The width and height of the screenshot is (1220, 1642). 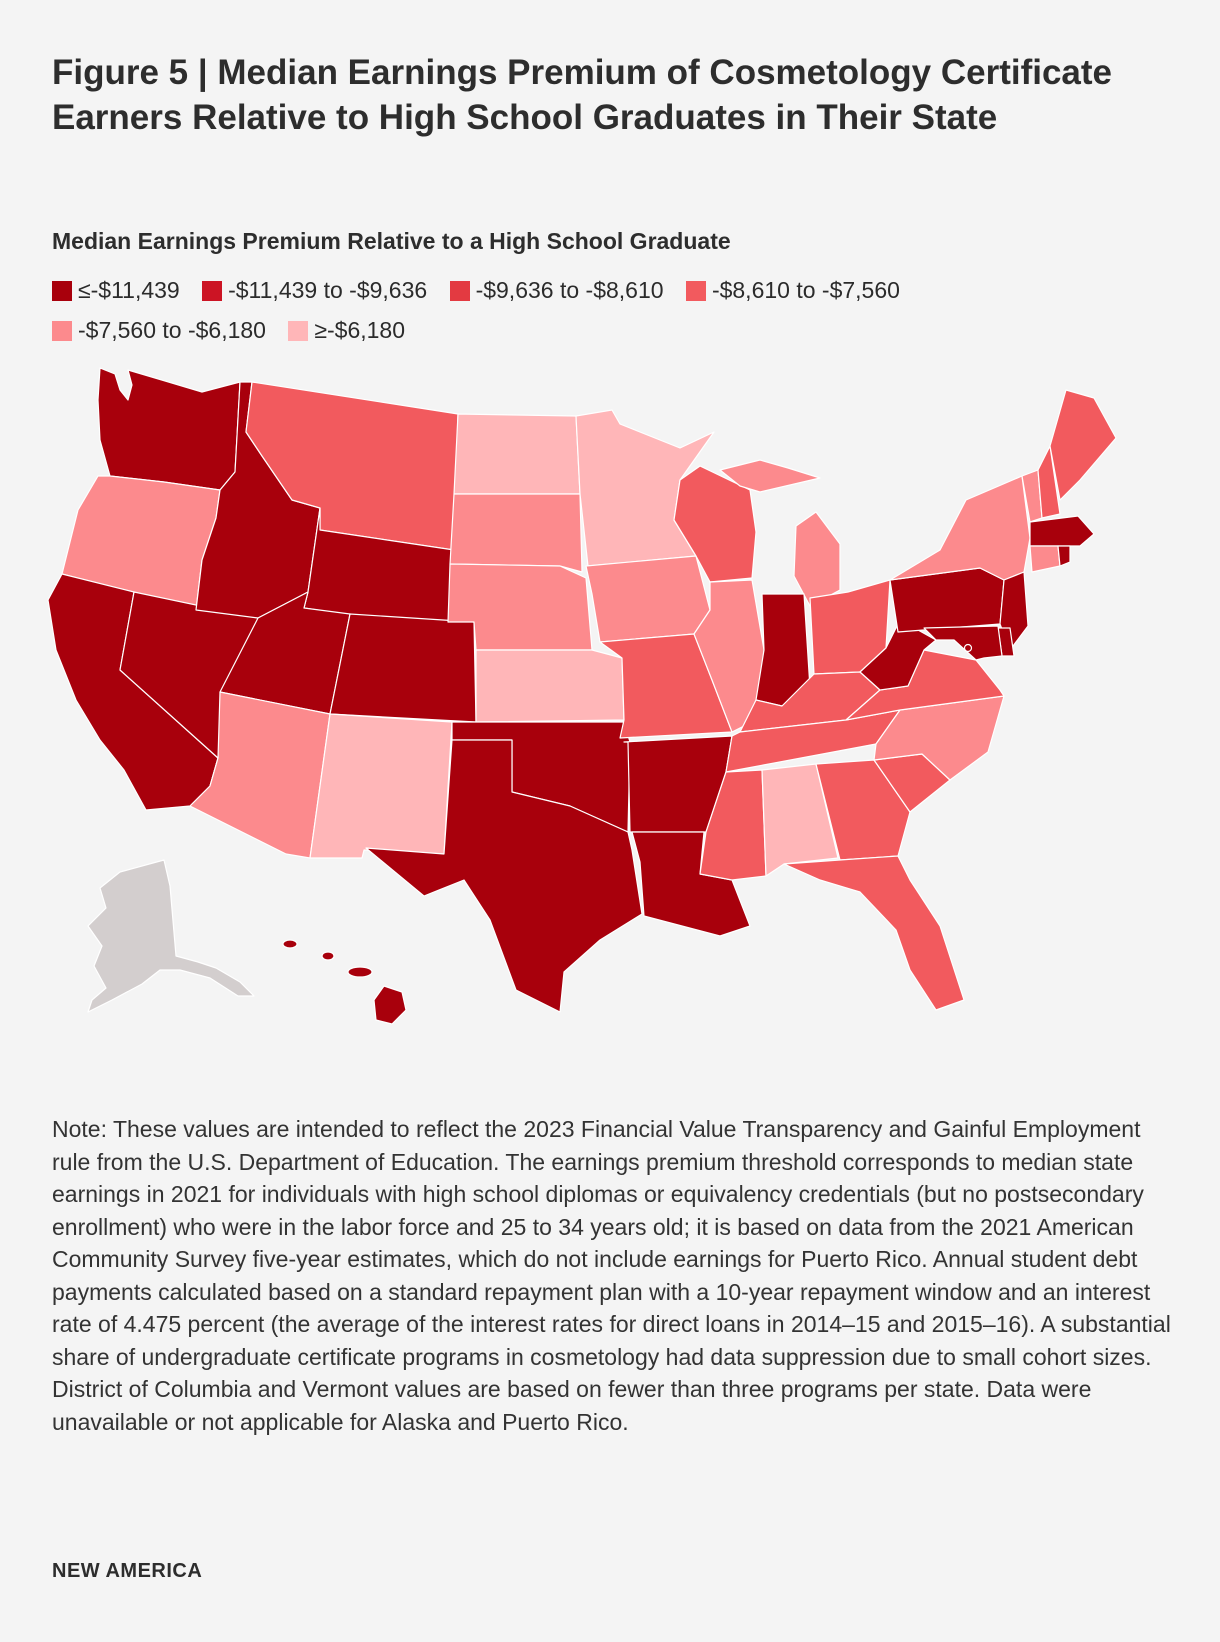 I want to click on state-new-mexico, so click(x=381, y=786).